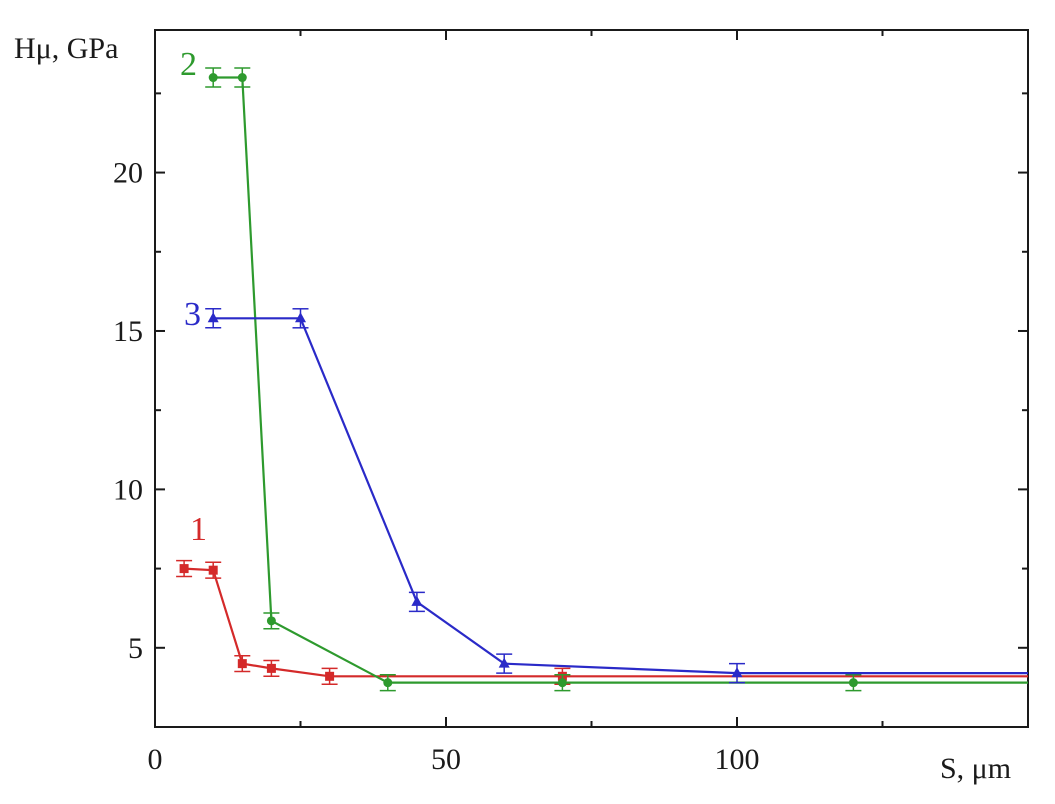  Describe the element at coordinates (128, 331) in the screenshot. I see `y-tick-label: 15` at that location.